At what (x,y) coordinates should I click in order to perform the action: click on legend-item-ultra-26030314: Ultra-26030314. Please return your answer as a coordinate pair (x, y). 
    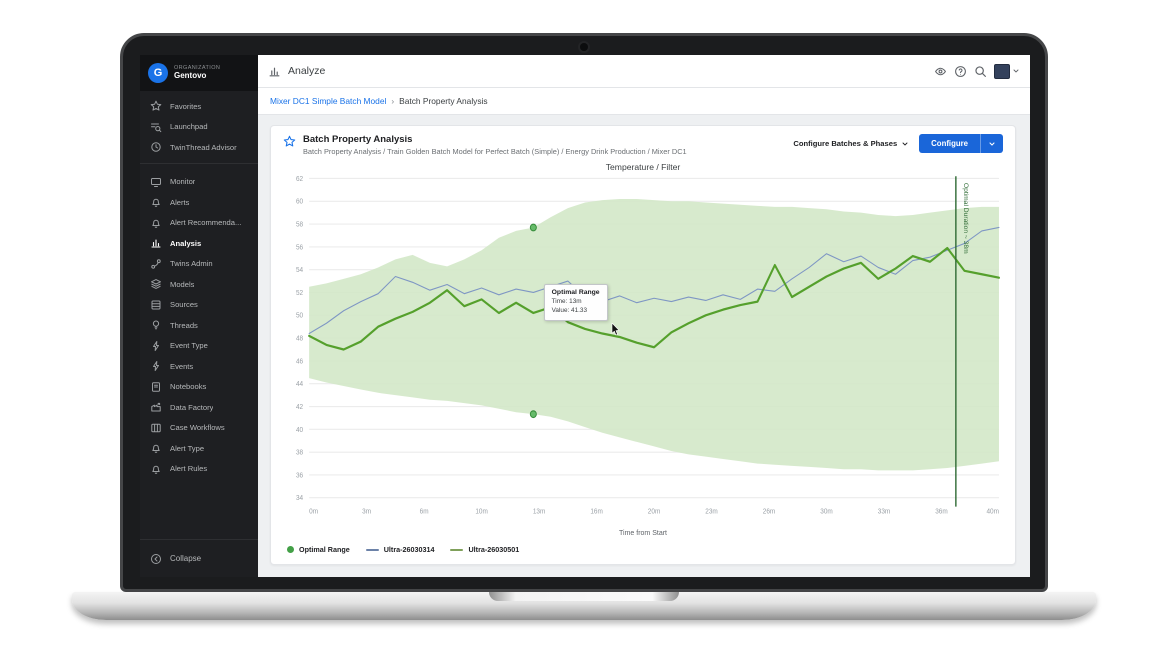
    Looking at the image, I should click on (400, 549).